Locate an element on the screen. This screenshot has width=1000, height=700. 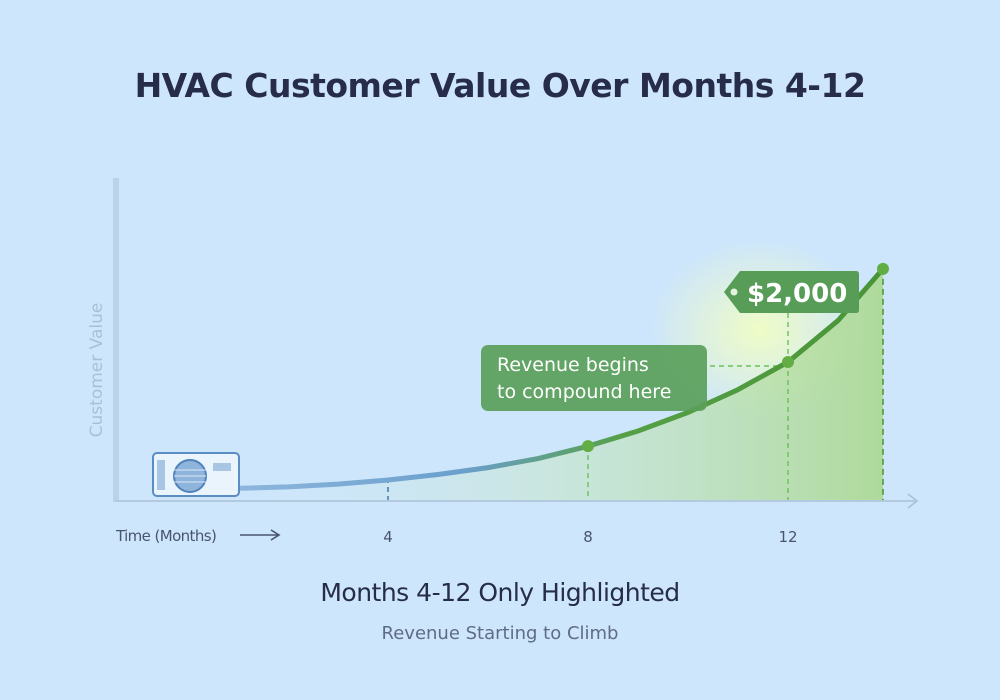
chart-caption: Revenue Starting to Climb is located at coordinates (500, 633).